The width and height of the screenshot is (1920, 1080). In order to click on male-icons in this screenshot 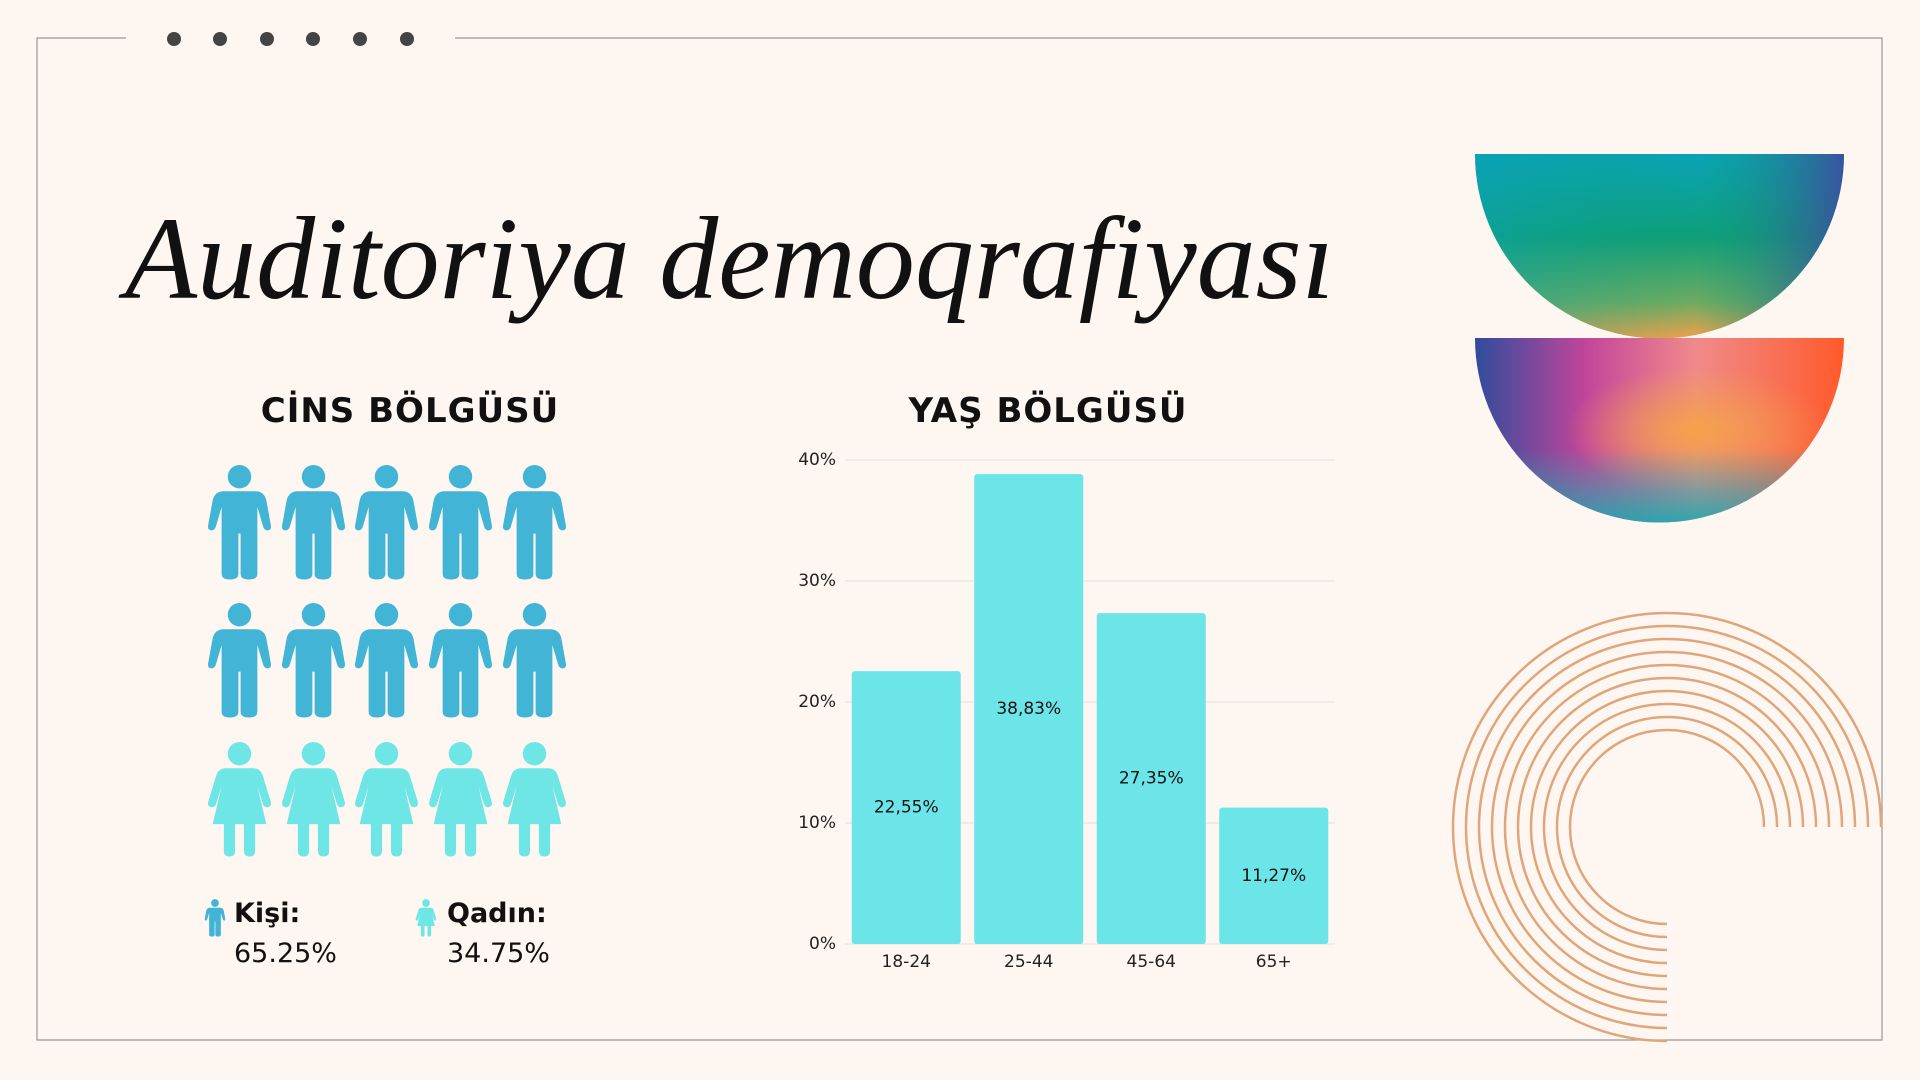, I will do `click(387, 591)`.